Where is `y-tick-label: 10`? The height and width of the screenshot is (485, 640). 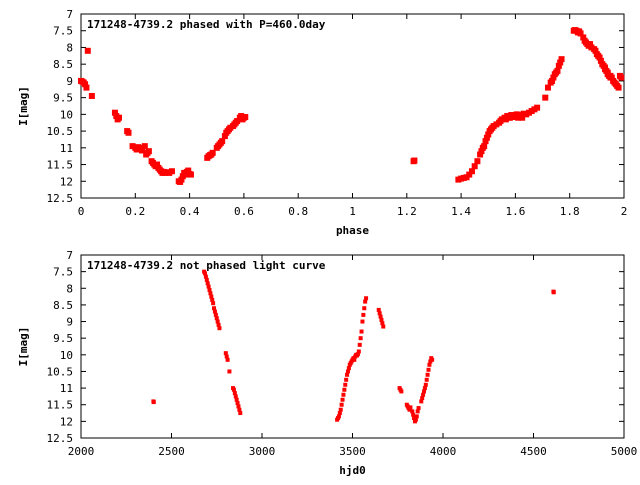 y-tick-label: 10 is located at coordinates (66, 355).